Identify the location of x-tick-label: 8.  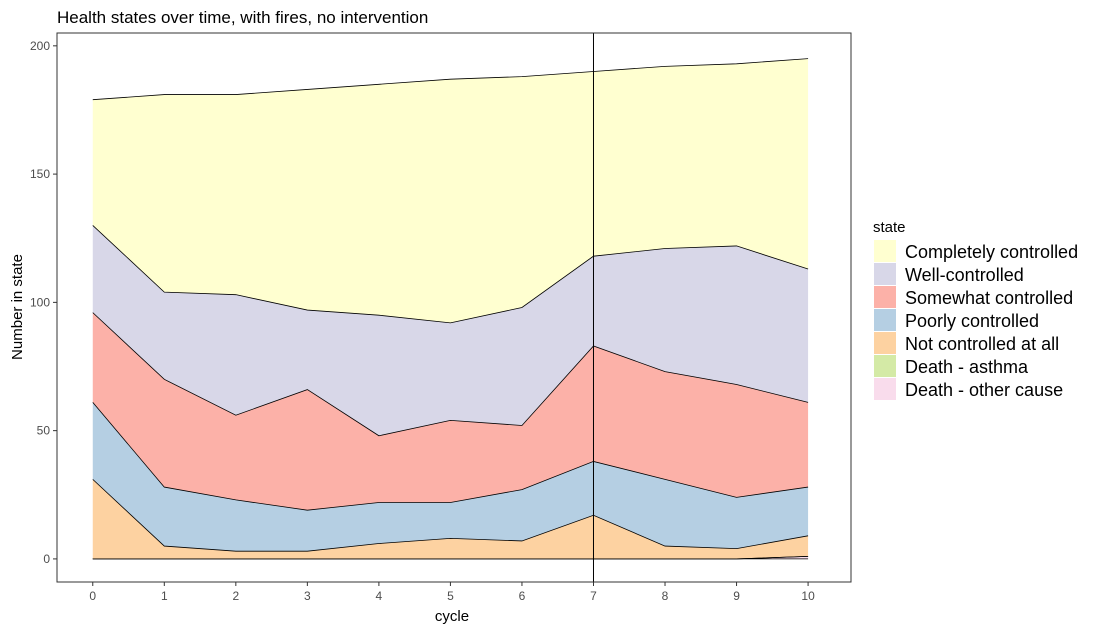
(665, 596).